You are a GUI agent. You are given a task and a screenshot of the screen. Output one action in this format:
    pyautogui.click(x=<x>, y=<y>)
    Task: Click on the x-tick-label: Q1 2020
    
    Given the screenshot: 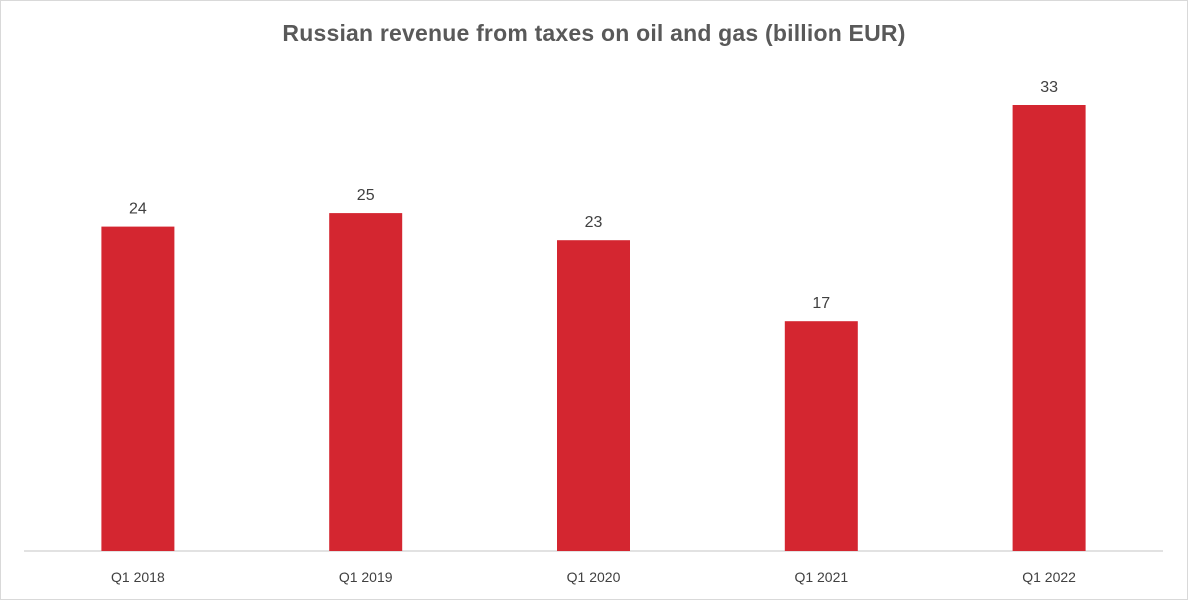 What is the action you would take?
    pyautogui.click(x=594, y=577)
    